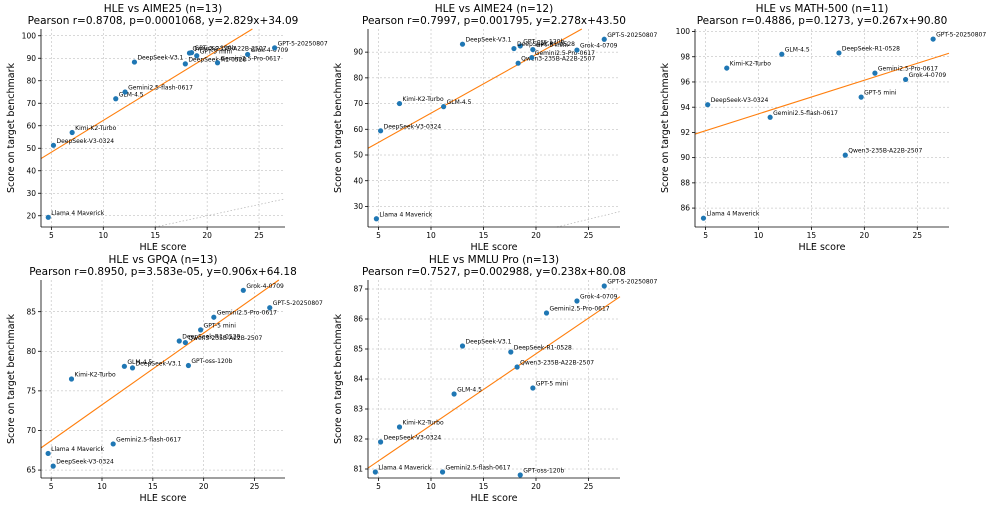 This screenshot has height=507, width=997. Describe the element at coordinates (685, 107) in the screenshot. I see `y-tick-label: 94` at that location.